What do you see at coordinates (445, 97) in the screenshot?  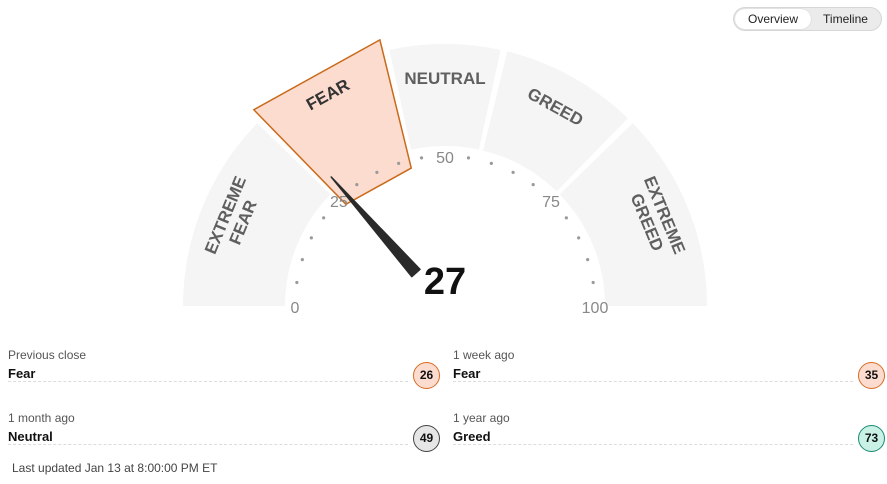 I see `gauge-segment-neutral` at bounding box center [445, 97].